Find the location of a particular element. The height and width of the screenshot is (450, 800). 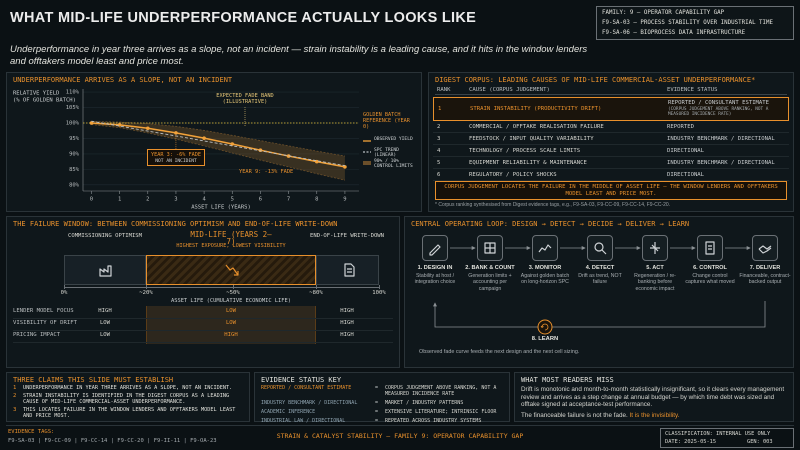

series-line is located at coordinates (218, 143).